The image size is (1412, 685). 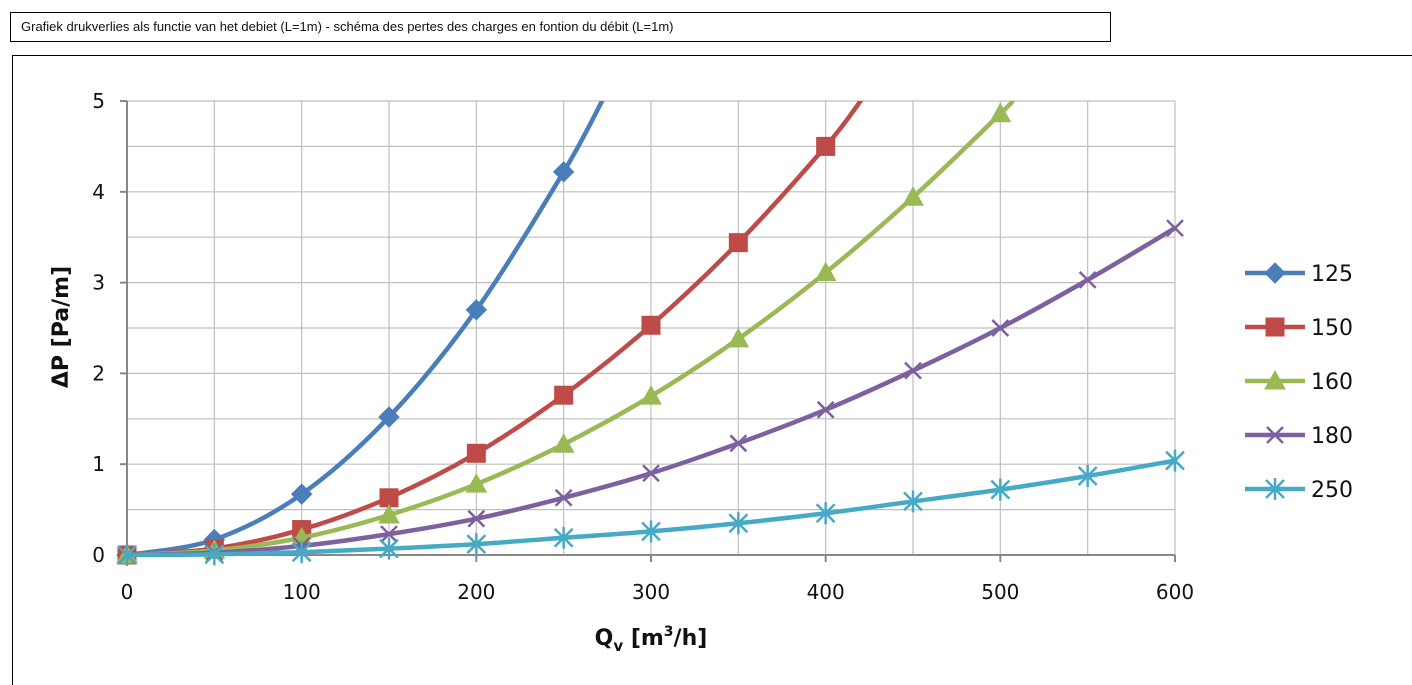 I want to click on legend-label-150: 150, so click(x=1332, y=328).